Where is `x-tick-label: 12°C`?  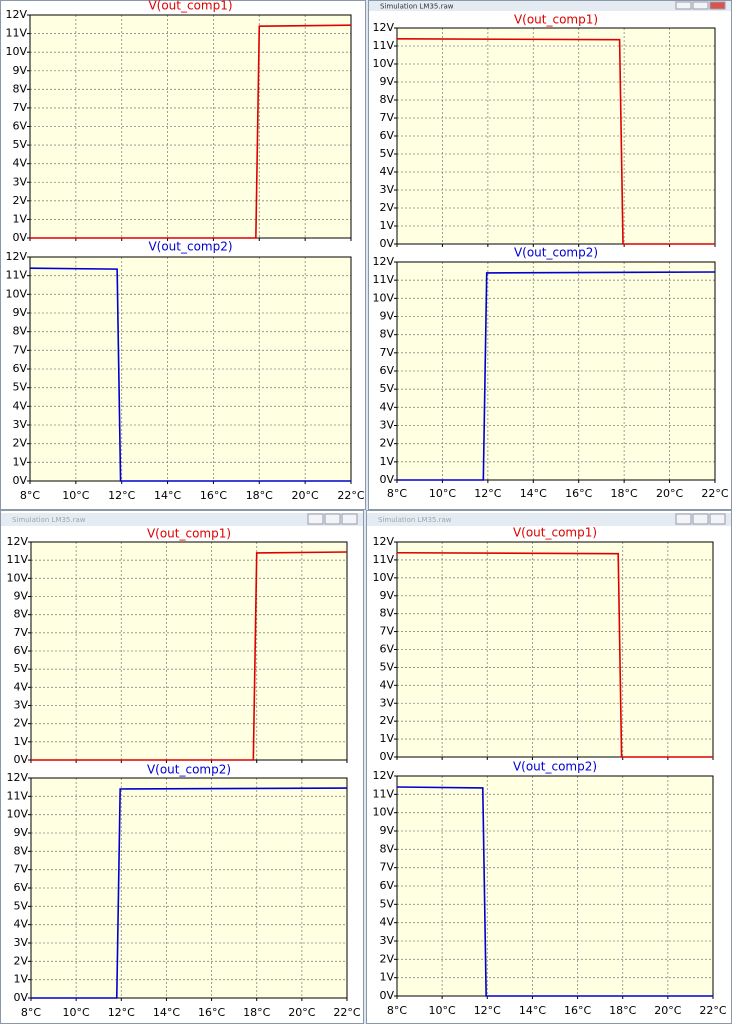 x-tick-label: 12°C is located at coordinates (121, 1012).